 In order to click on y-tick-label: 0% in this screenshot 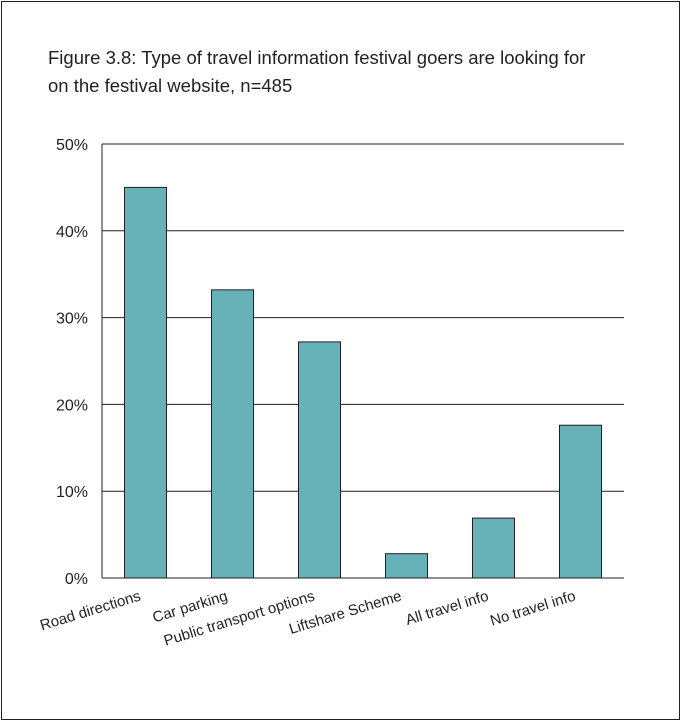, I will do `click(76, 579)`.